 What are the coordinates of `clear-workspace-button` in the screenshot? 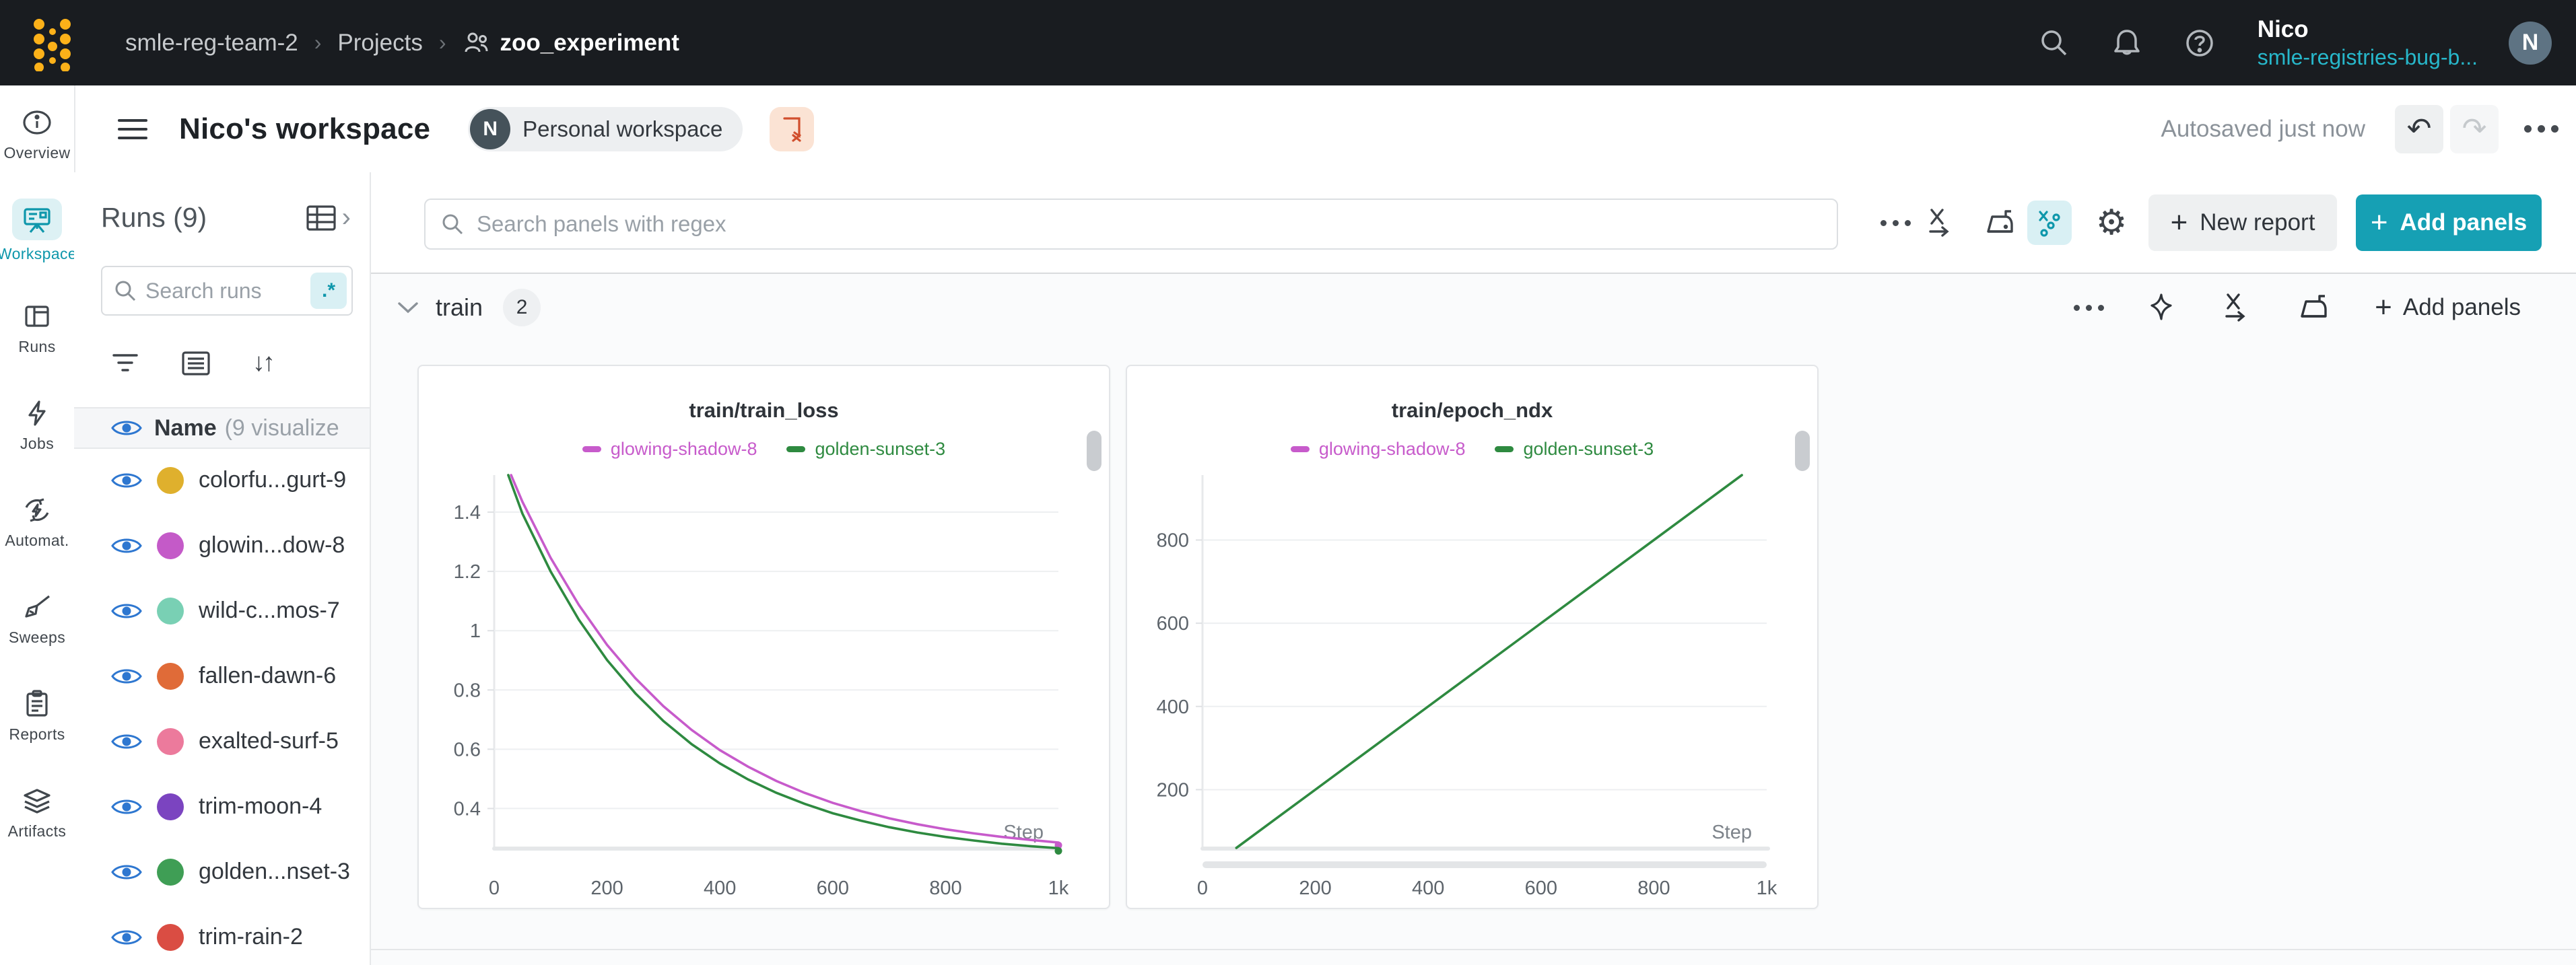 It's located at (792, 128).